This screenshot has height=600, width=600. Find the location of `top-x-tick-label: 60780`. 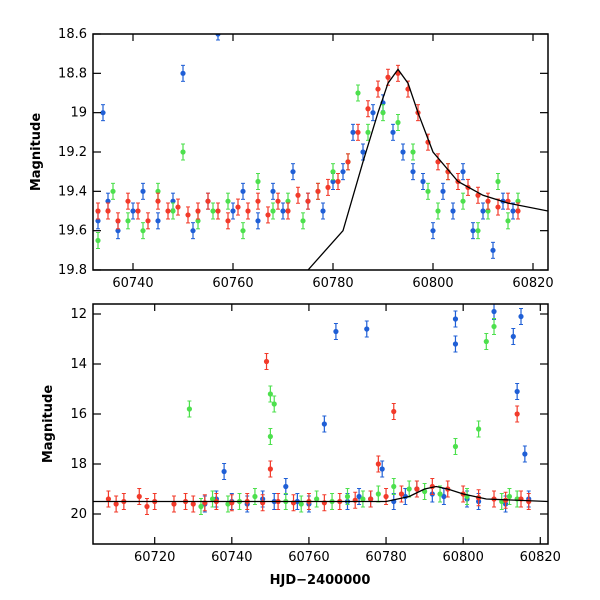

top-x-tick-label: 60780 is located at coordinates (332, 283).